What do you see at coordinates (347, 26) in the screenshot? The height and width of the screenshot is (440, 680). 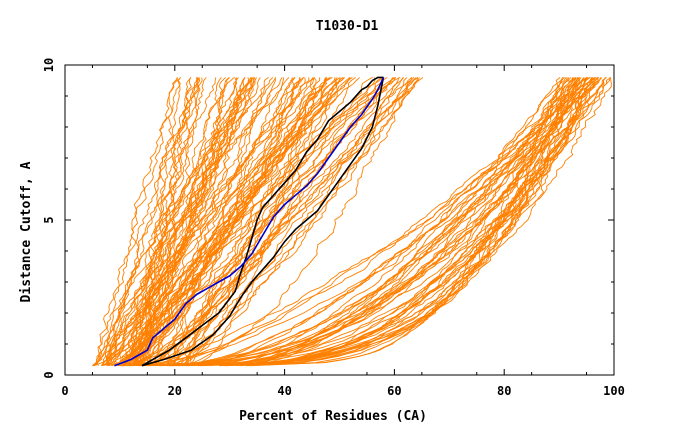 I see `chart-title: T1030-D1` at bounding box center [347, 26].